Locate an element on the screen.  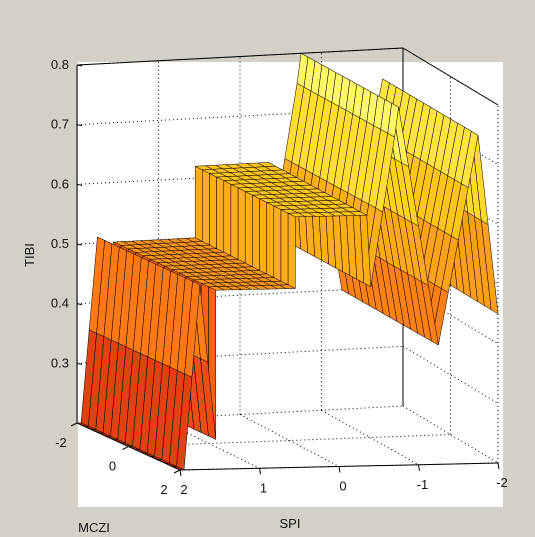
box-edge-top-side is located at coordinates (450, 76).